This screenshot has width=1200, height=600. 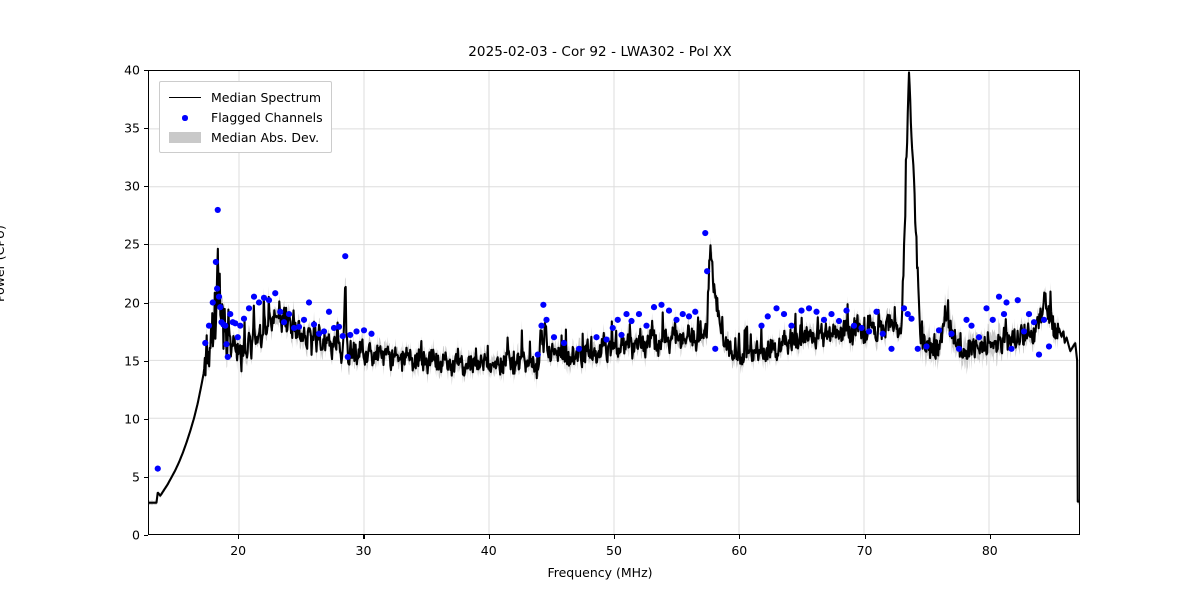 I want to click on x-tick-label: 20, so click(x=238, y=550).